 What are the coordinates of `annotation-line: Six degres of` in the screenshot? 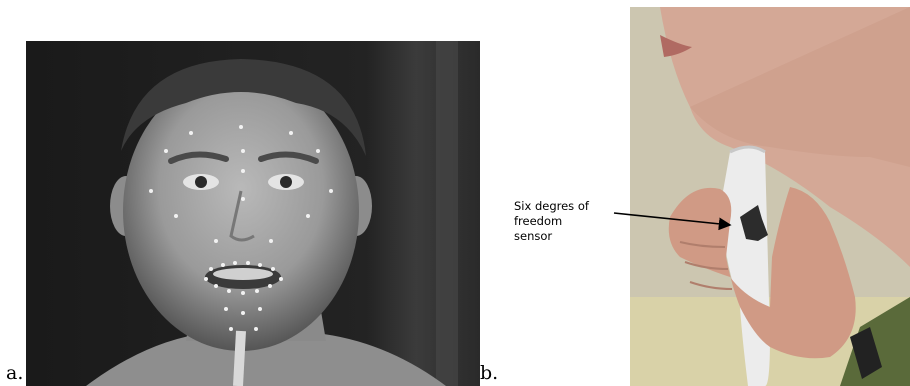 It's located at (551, 206).